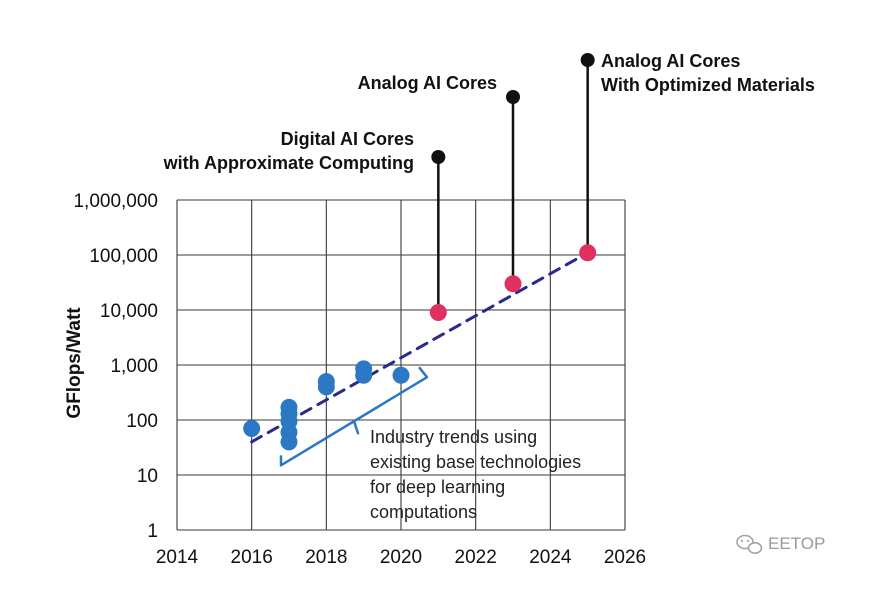  I want to click on callout-label: Digital AI Cores, so click(347, 139).